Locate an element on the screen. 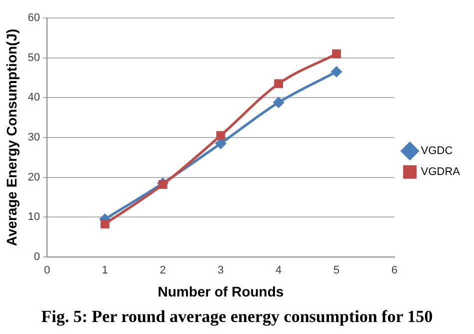 This screenshot has height=334, width=474. legend-label: VGDC is located at coordinates (436, 151).